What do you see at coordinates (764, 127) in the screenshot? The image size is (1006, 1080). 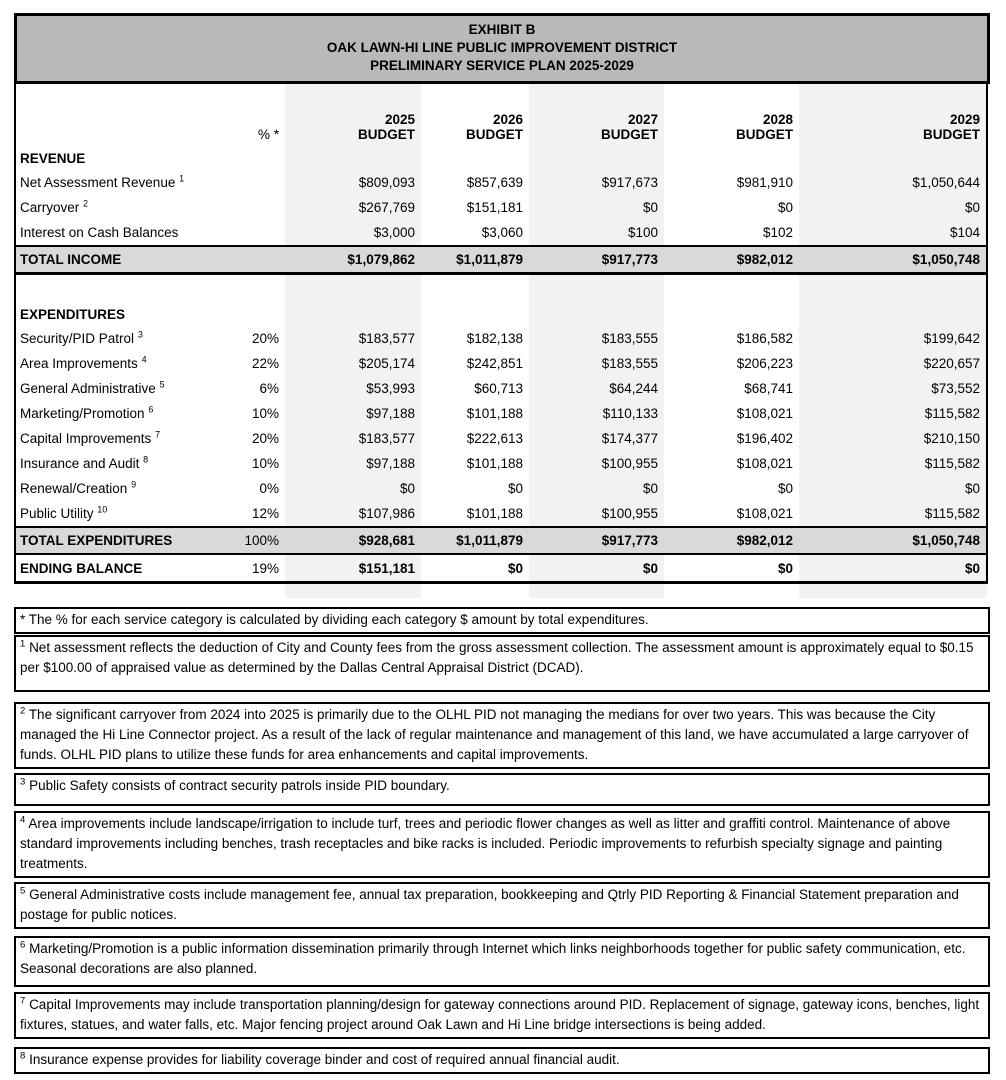 I see `year-header-2028: 2028 BUDGET` at bounding box center [764, 127].